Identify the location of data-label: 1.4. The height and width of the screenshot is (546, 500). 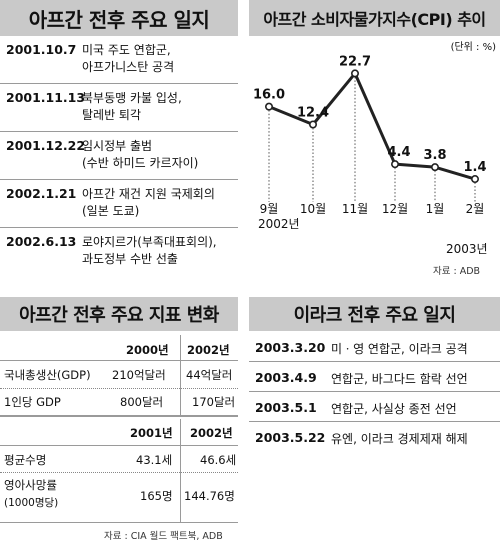
(474, 167).